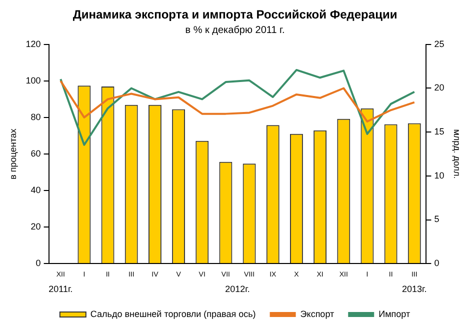  Describe the element at coordinates (394, 313) in the screenshot. I see `legend-label: Импорт` at that location.